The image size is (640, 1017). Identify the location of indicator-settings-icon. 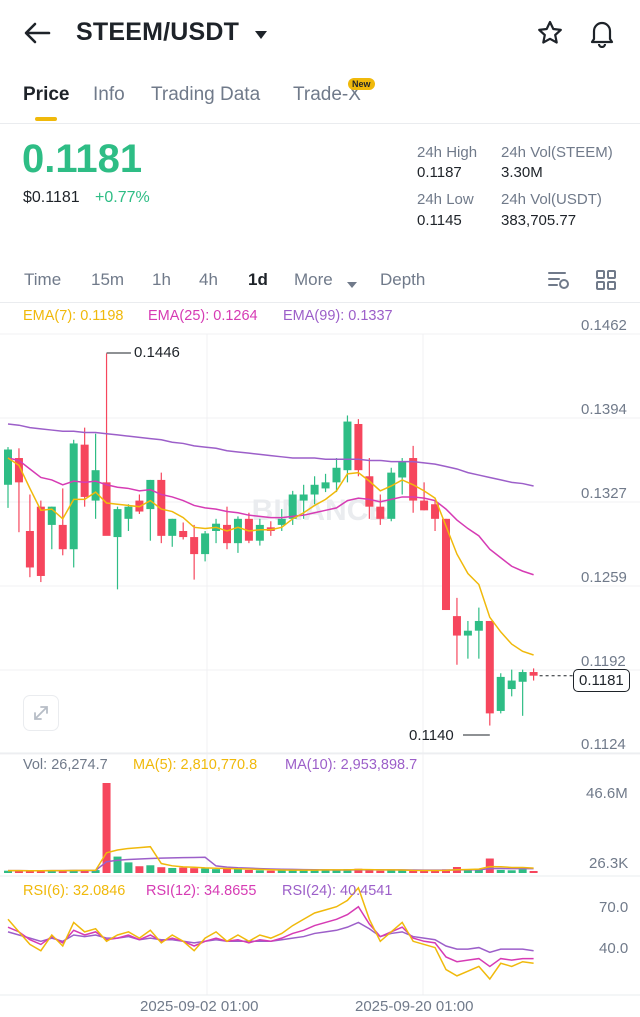
(559, 282).